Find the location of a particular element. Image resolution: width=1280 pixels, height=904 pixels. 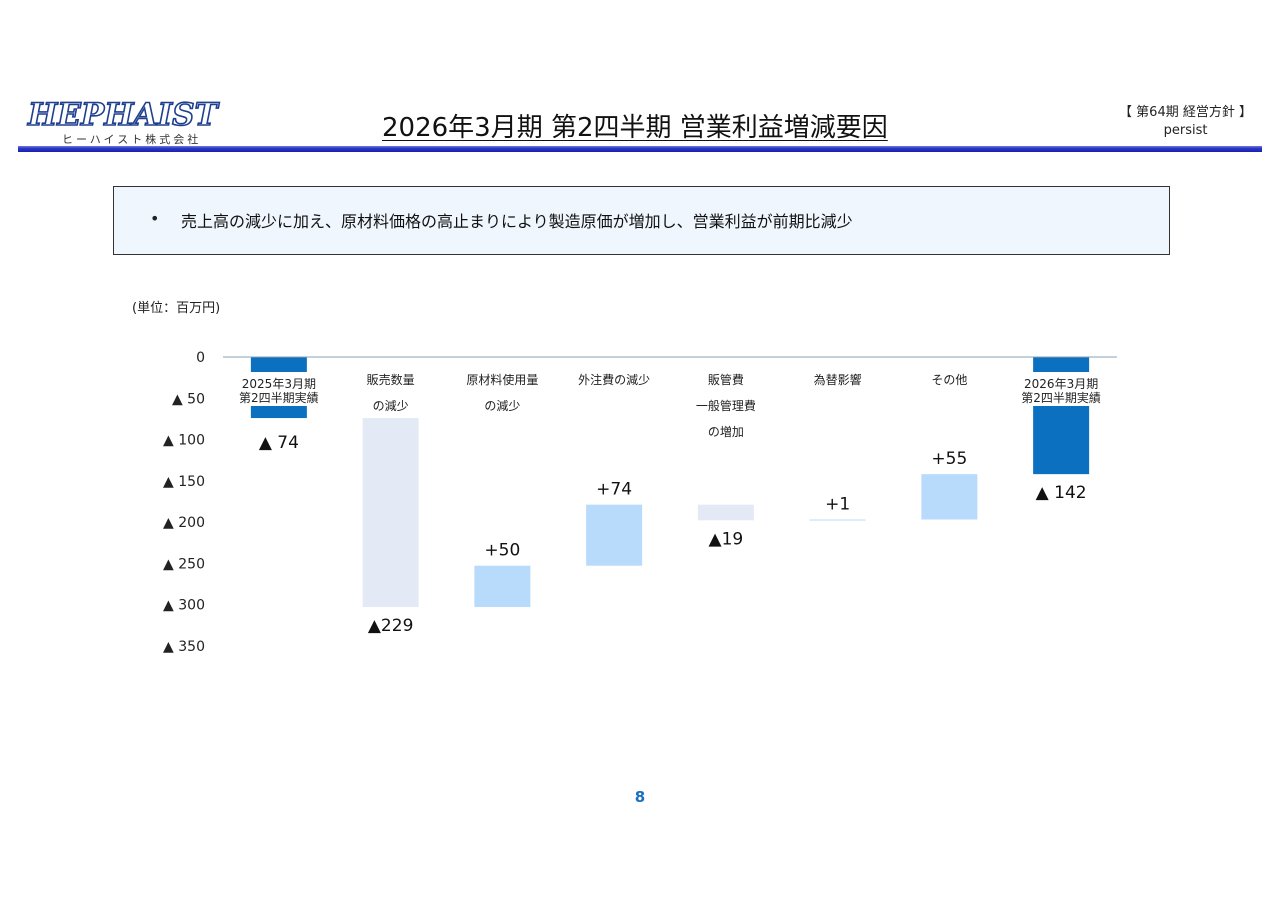

category-label: 販管費 is located at coordinates (726, 379).